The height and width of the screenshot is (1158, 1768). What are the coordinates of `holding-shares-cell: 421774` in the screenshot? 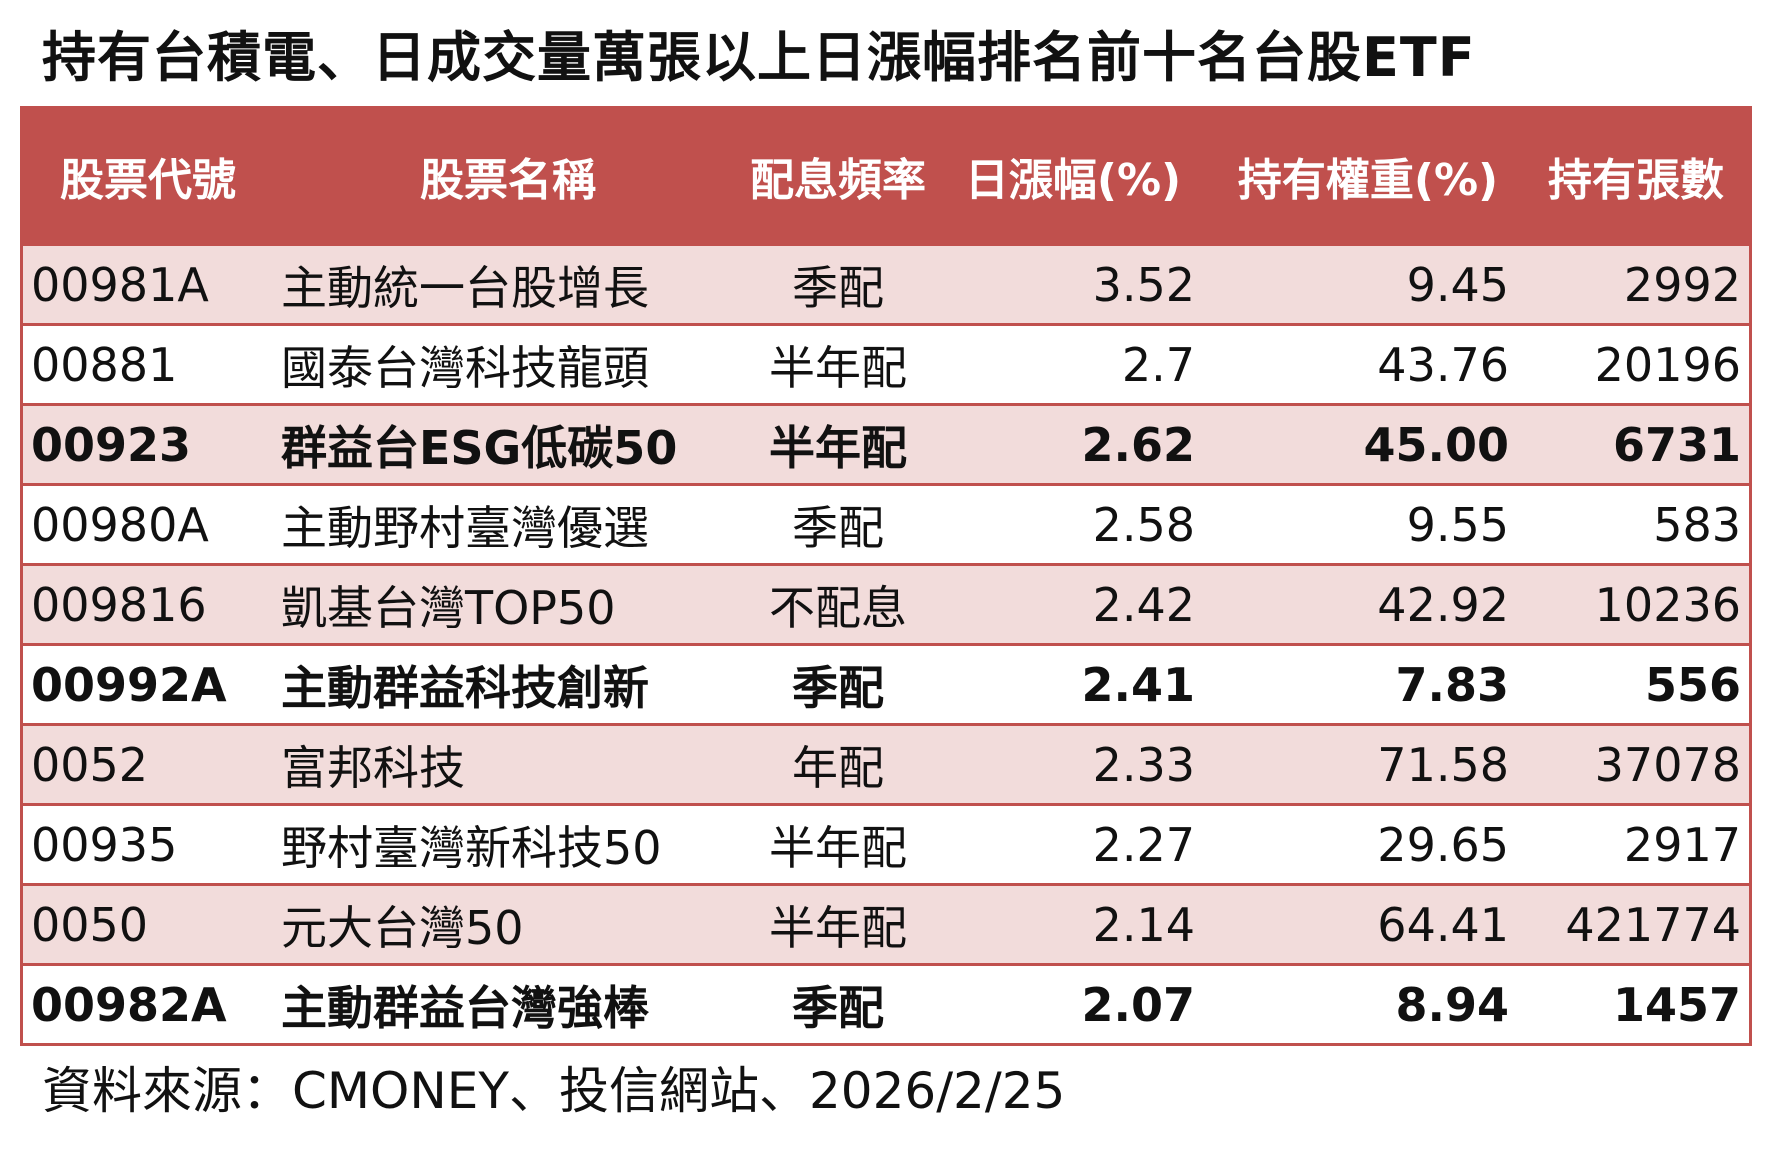 It's located at (1653, 924).